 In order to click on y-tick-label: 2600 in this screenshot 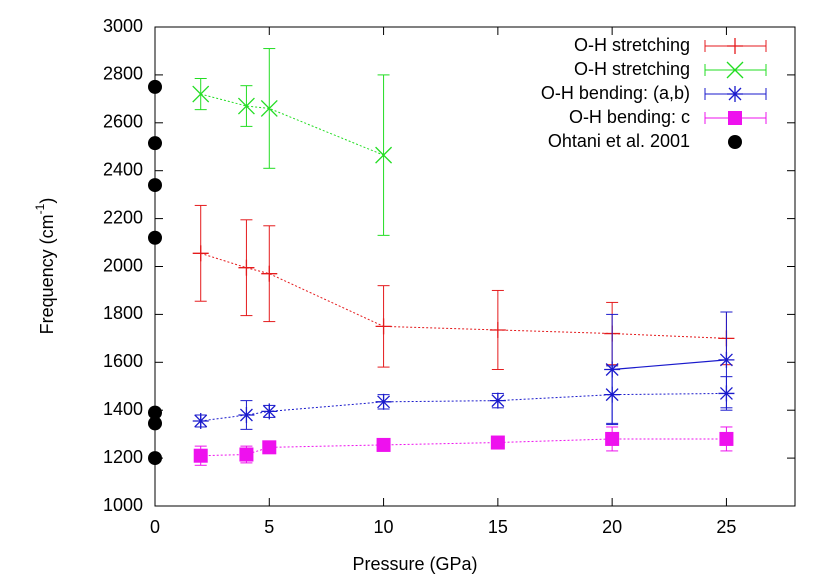, I will do `click(123, 122)`.